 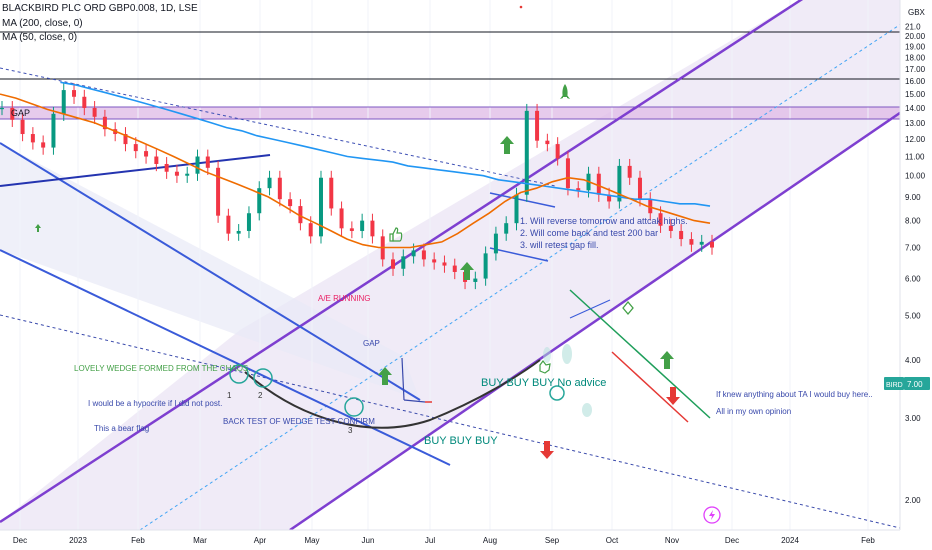 I want to click on jun-base-line, so click(x=414, y=401).